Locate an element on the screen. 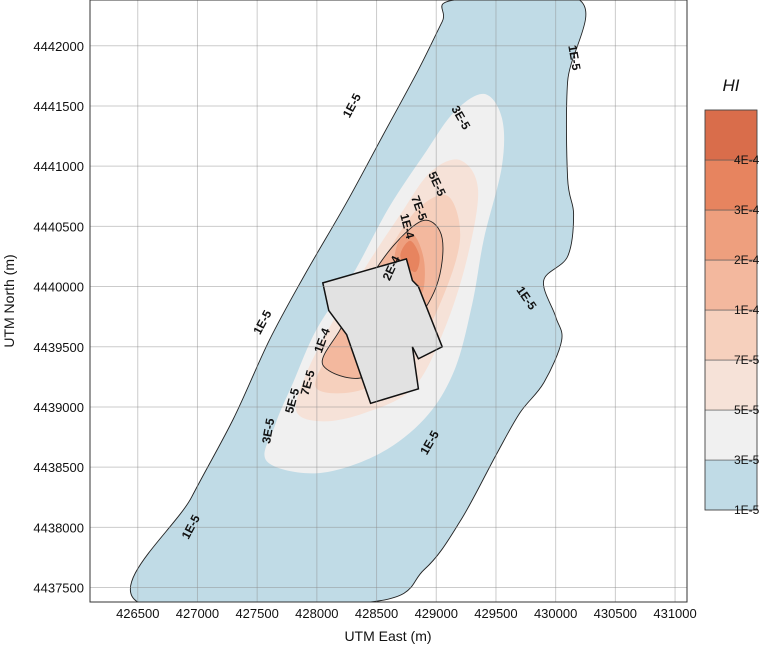 The image size is (762, 647). y-tick-label: 4437500 is located at coordinates (58, 588).